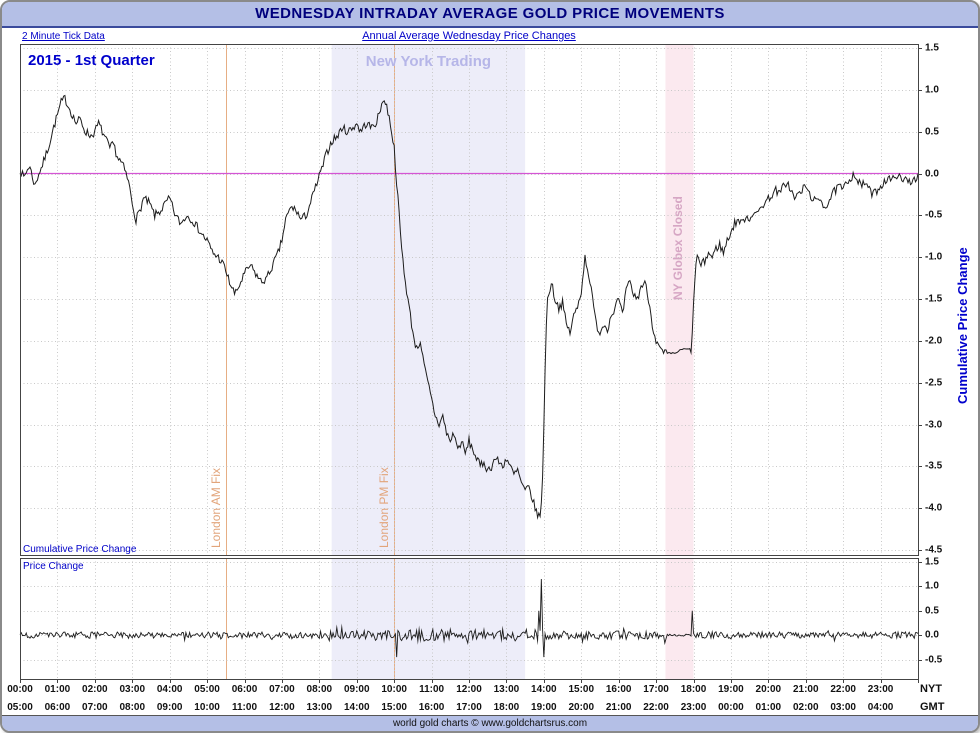 The image size is (980, 733). What do you see at coordinates (80, 549) in the screenshot?
I see `cumulative-panel-label: Cumulative Price Change` at bounding box center [80, 549].